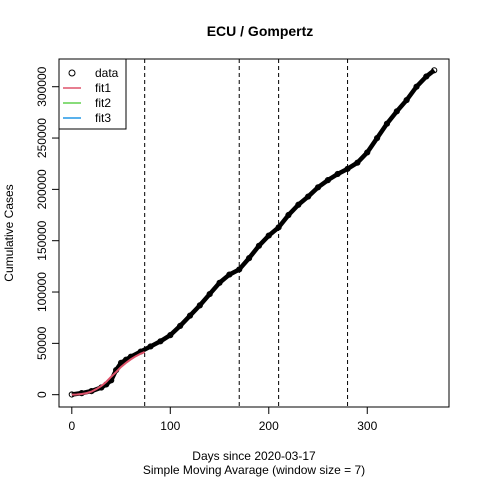 The image size is (480, 480). Describe the element at coordinates (42, 86) in the screenshot. I see `y-tick-label: 300000` at that location.